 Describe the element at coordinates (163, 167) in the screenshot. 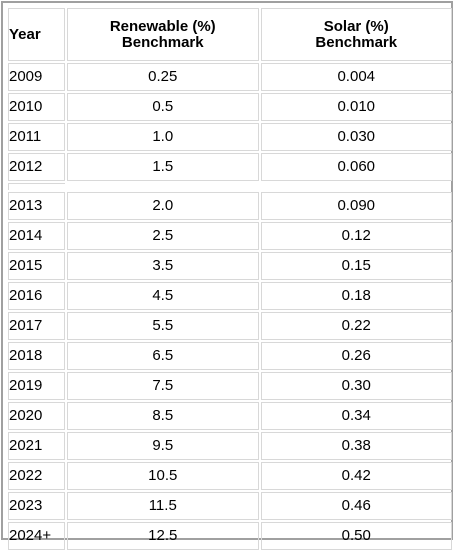

I see `renewable-cell: 1.5` at that location.